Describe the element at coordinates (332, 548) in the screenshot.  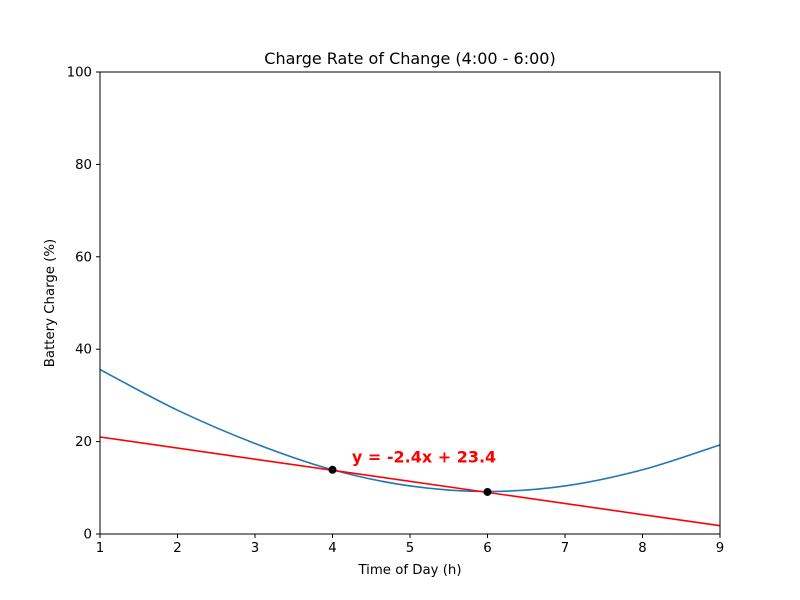
I see `x-tick-label: 4` at that location.